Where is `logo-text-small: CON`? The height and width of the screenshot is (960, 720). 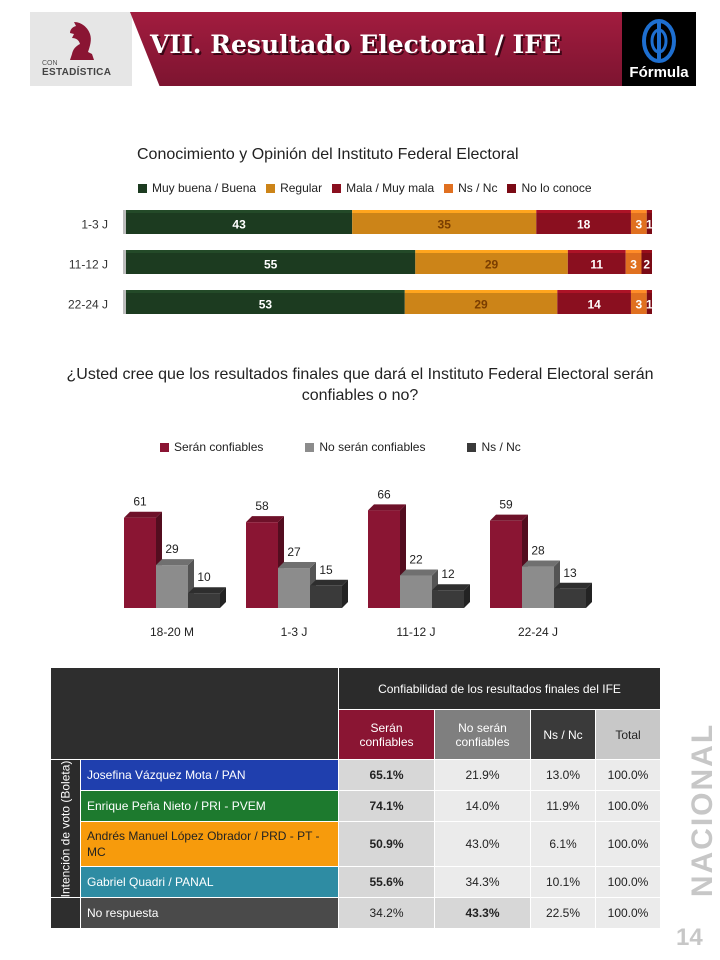
logo-text-small: CON is located at coordinates (50, 63).